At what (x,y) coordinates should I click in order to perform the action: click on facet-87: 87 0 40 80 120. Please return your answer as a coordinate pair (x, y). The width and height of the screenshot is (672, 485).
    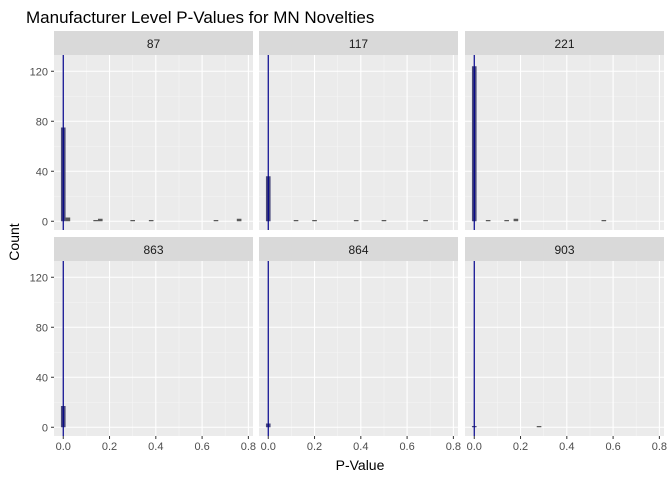
    Looking at the image, I should click on (141, 130).